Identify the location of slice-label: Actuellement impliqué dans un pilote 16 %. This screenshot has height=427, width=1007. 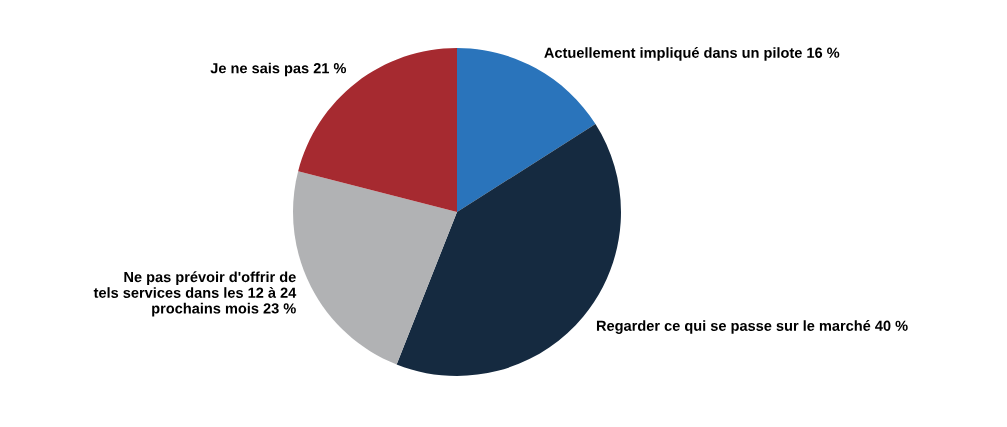
(692, 54).